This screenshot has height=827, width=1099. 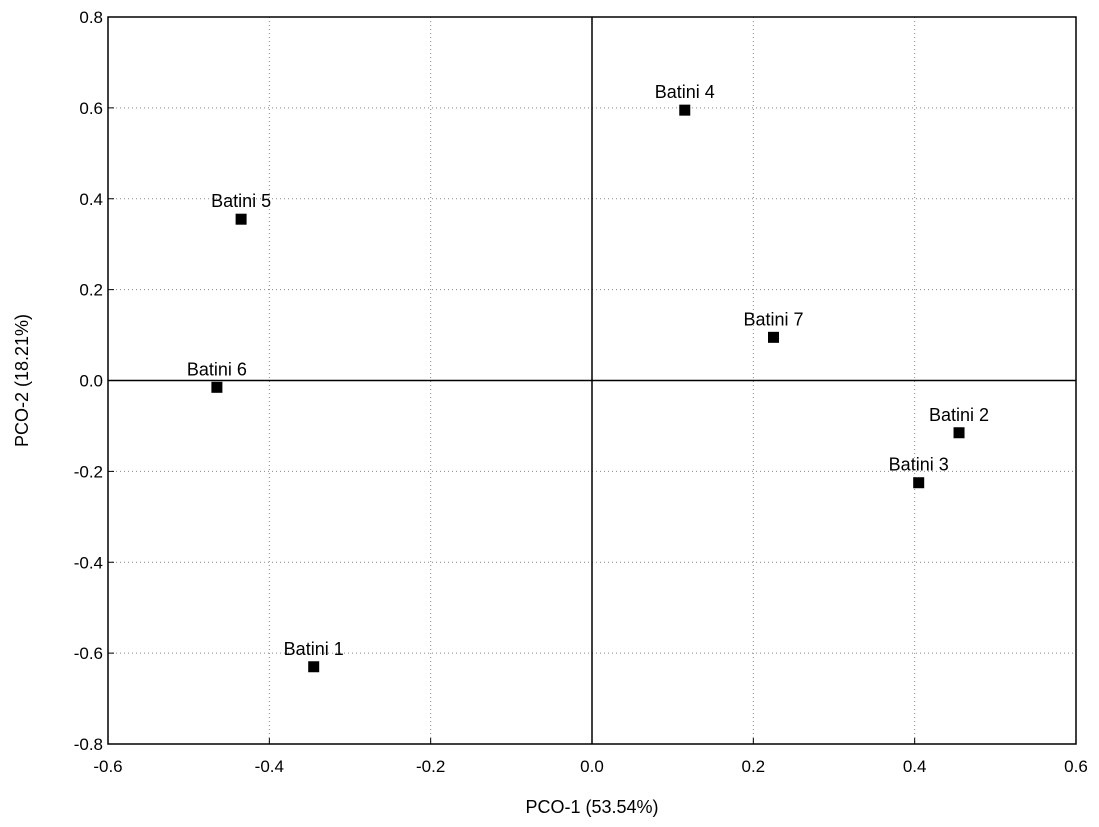 I want to click on data-point: Batini 7, so click(x=773, y=326).